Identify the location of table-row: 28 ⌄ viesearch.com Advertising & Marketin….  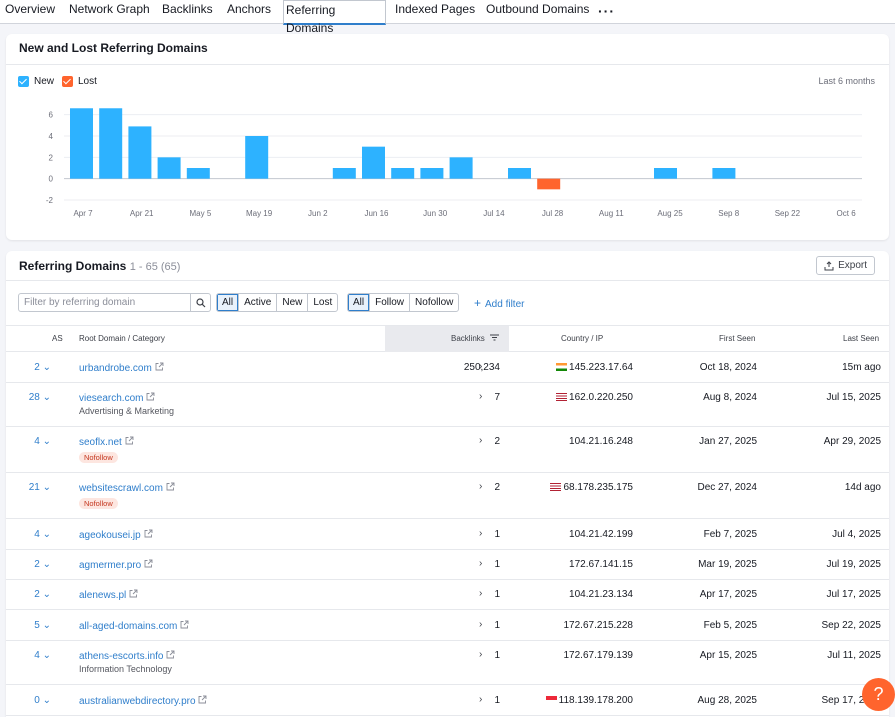
(447, 405).